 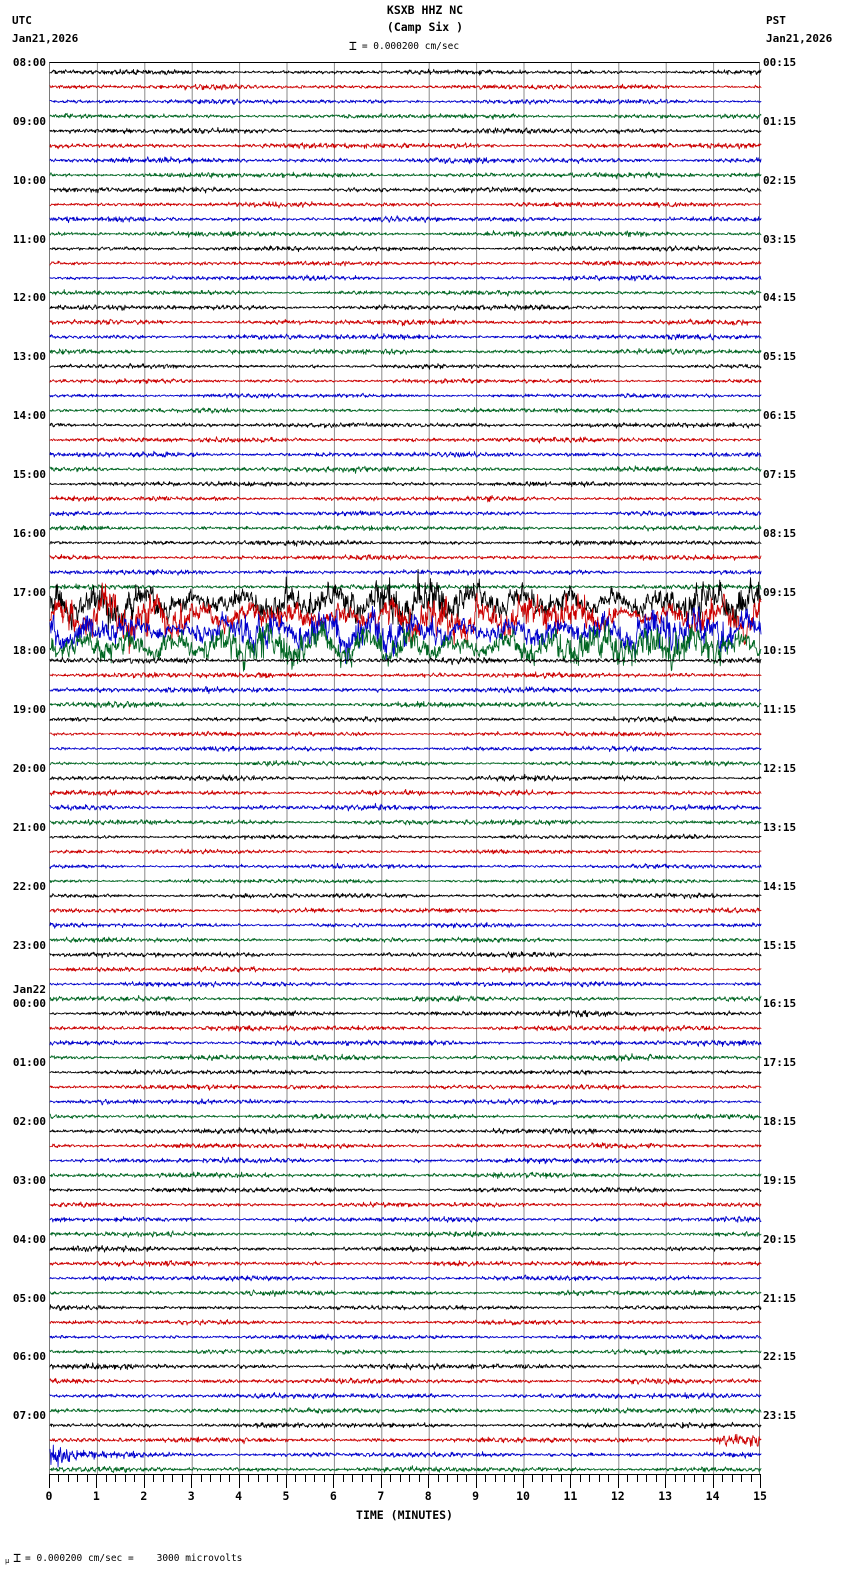 I want to click on utc-hour-label-1700: 17:00, so click(x=29, y=592).